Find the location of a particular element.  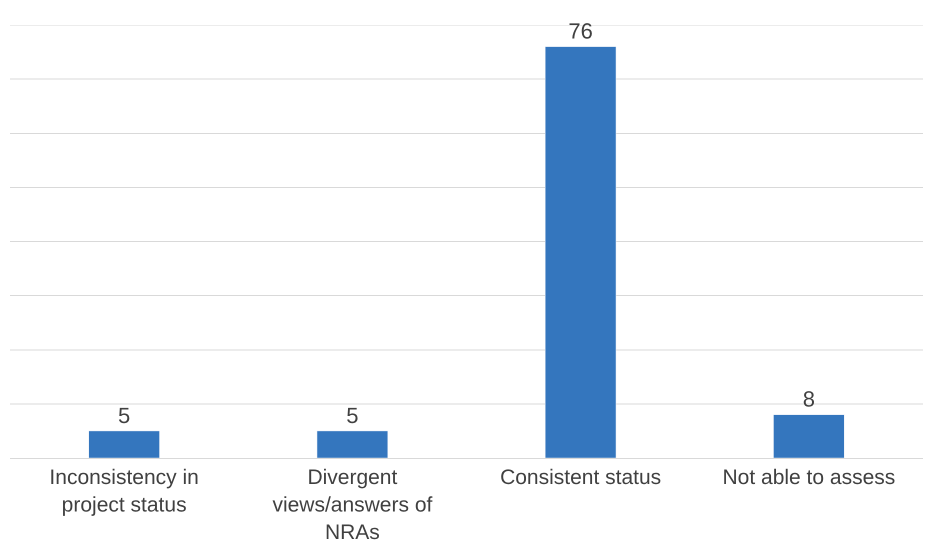

data-label: 8 is located at coordinates (808, 399).